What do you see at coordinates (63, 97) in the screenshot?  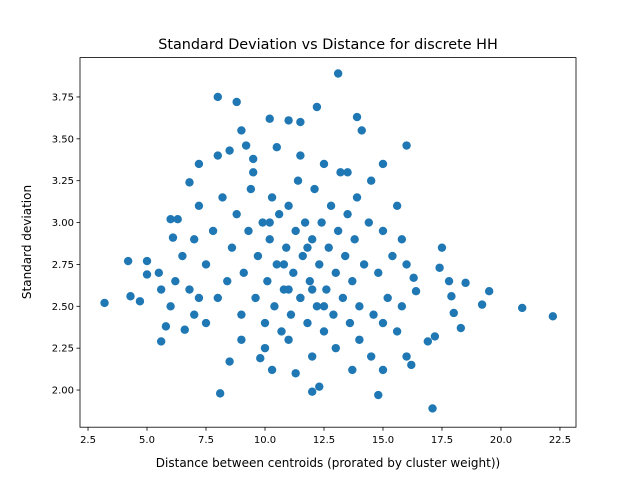 I see `y-tick-label: 3.75` at bounding box center [63, 97].